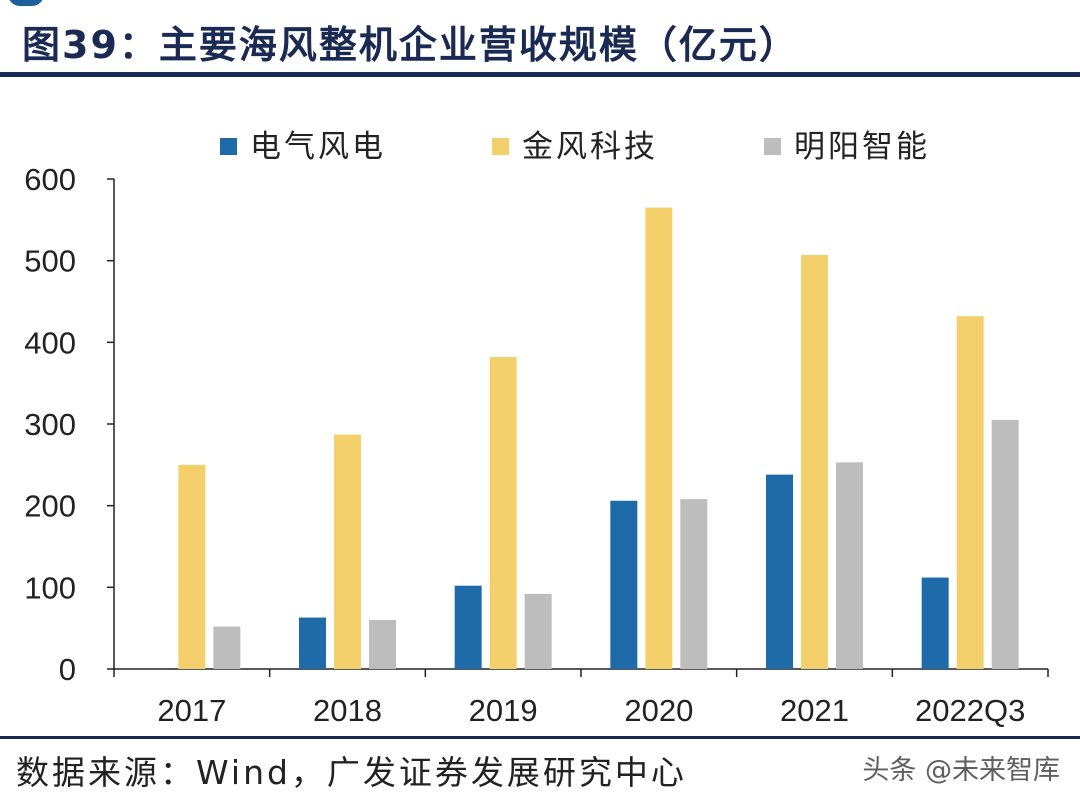  Describe the element at coordinates (590, 147) in the screenshot. I see `legend-label-2: 金风科技` at that location.